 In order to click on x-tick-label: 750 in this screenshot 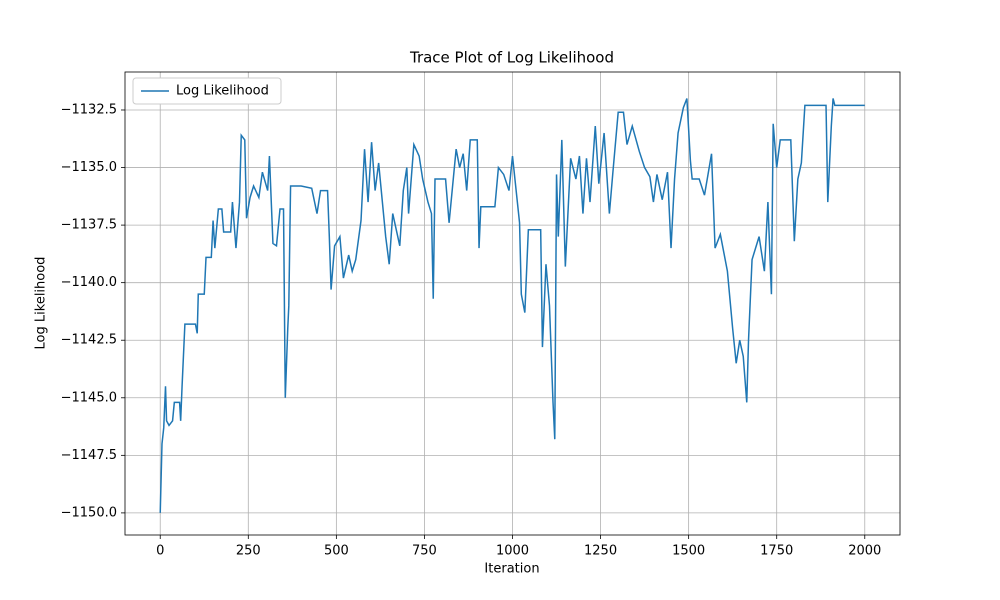, I will do `click(424, 551)`.